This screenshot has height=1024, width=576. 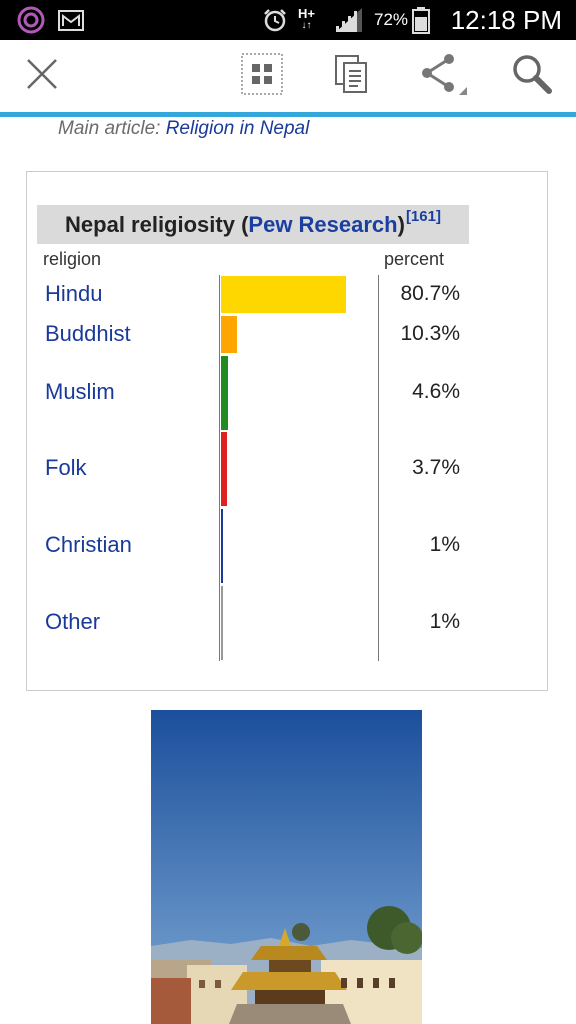 I want to click on percent-value-christian: 1%, so click(x=444, y=544).